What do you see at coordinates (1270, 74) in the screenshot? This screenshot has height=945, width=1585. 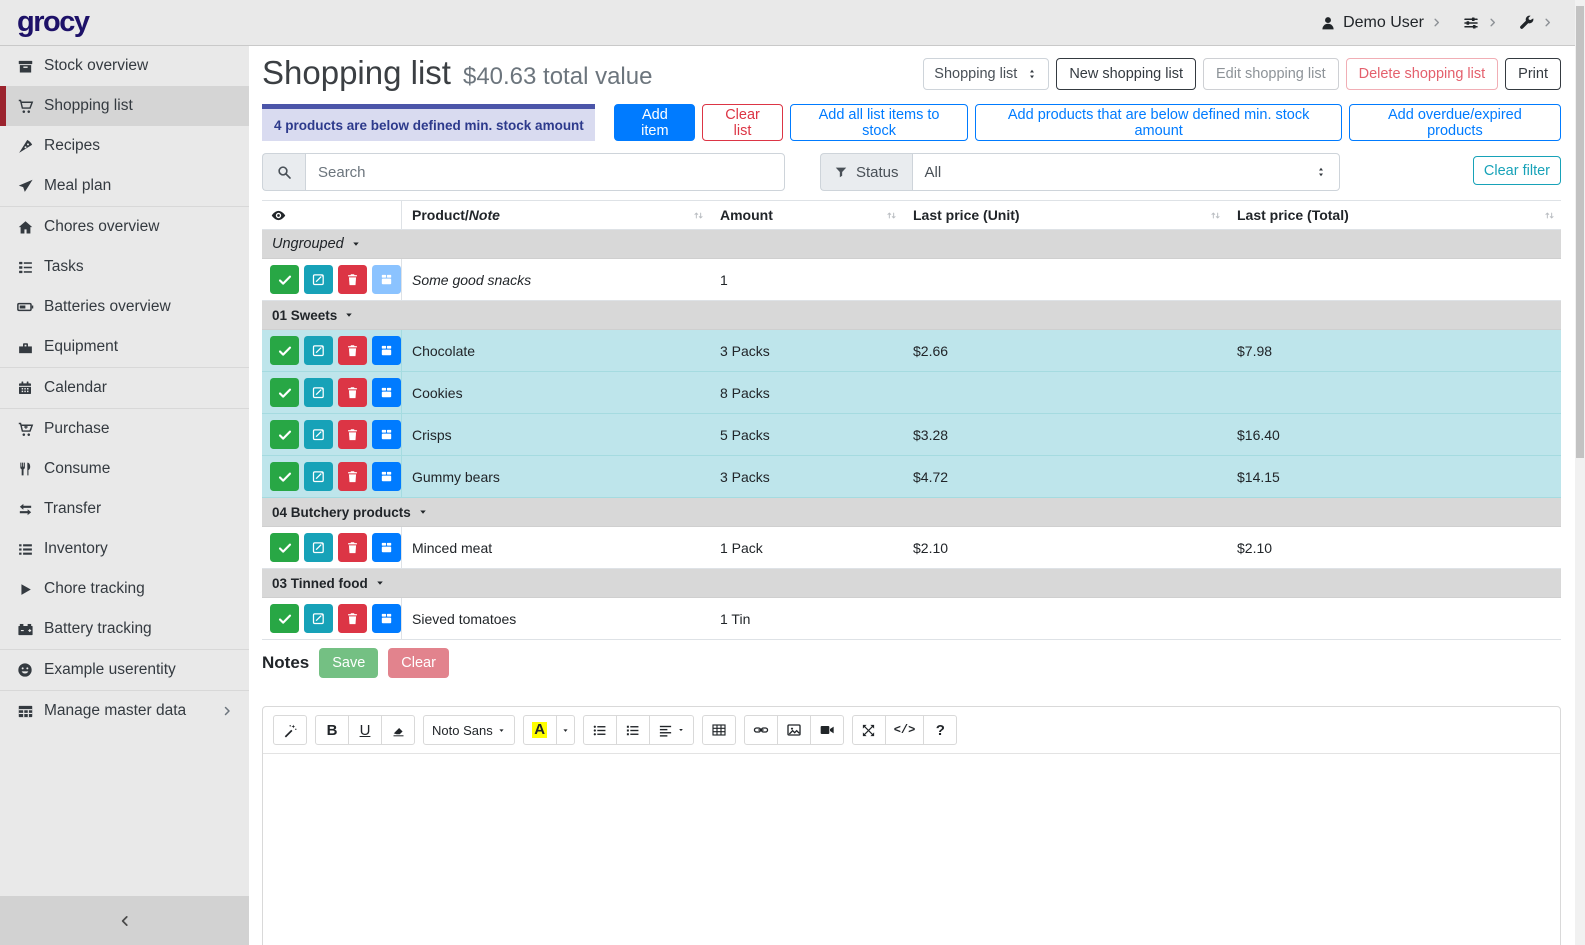 I see `edit-shopping-list-button: Edit shopping list` at bounding box center [1270, 74].